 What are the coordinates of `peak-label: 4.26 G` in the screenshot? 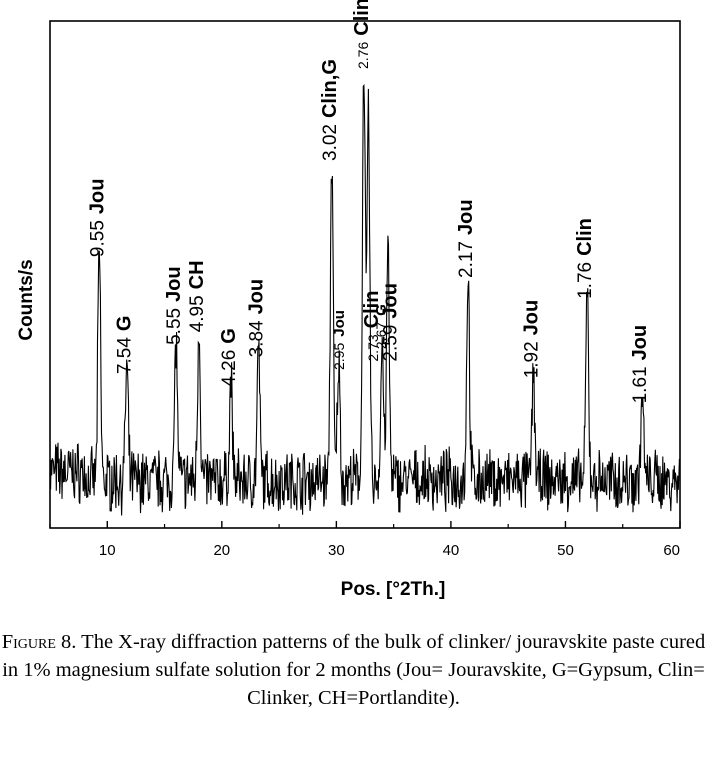 It's located at (229, 357).